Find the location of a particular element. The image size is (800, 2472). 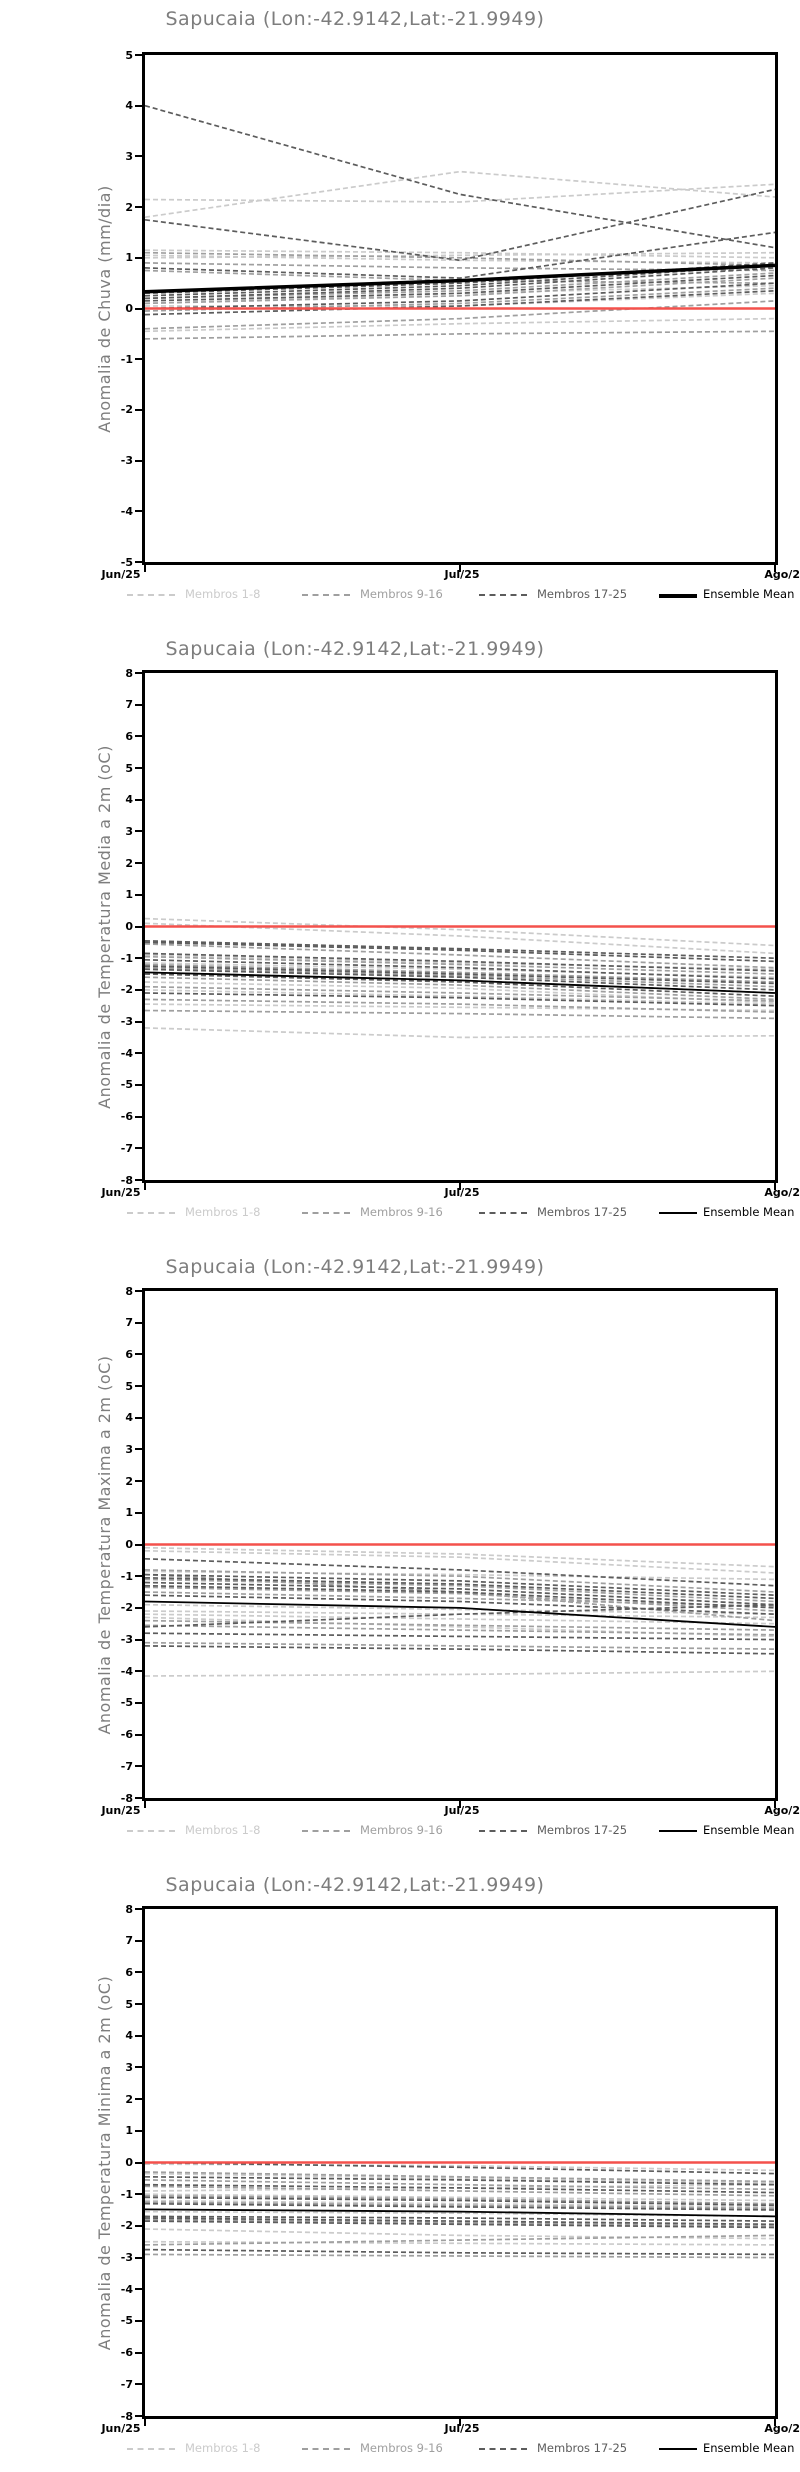

legend-swatch-light is located at coordinates (151, 2449).